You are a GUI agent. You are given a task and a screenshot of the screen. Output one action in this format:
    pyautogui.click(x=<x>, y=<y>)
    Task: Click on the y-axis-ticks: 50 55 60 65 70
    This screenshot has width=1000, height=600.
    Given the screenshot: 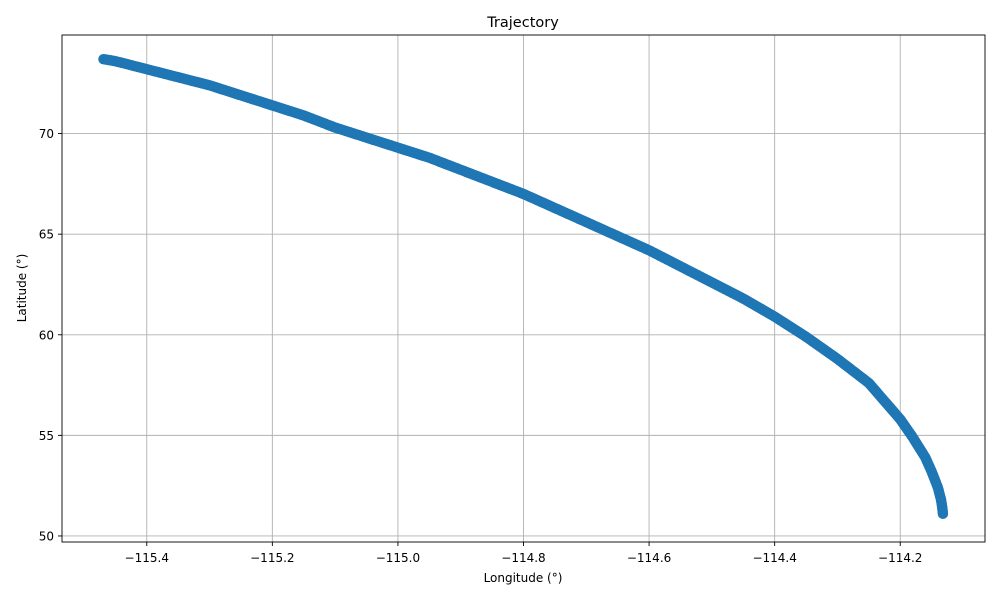 What is the action you would take?
    pyautogui.click(x=50, y=335)
    